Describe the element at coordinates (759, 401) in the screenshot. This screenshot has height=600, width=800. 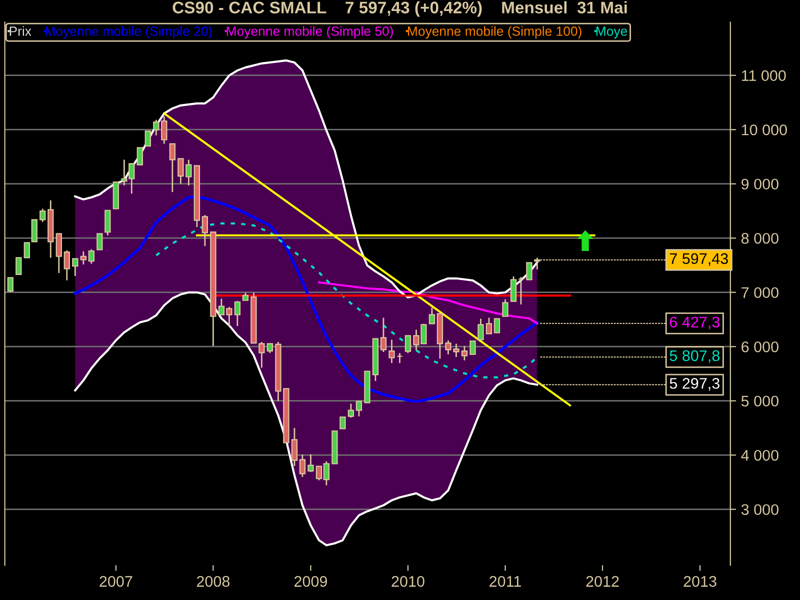
I see `y-tick-label: 5 000` at that location.